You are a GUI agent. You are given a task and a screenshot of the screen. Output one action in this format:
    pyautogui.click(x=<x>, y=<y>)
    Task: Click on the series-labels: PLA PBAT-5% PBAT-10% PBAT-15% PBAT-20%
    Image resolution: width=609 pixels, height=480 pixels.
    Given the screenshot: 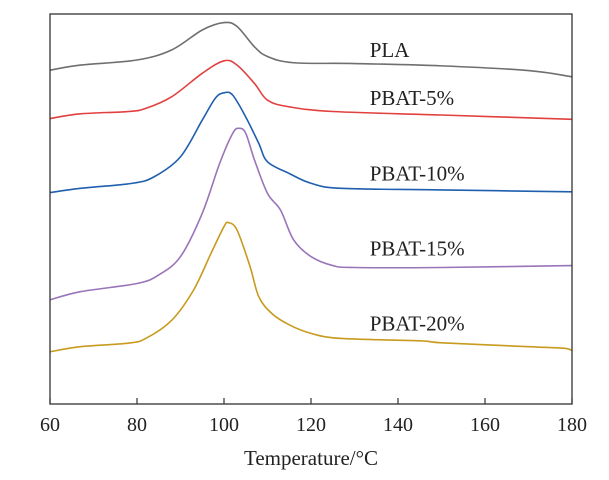 What is the action you would take?
    pyautogui.click(x=417, y=186)
    